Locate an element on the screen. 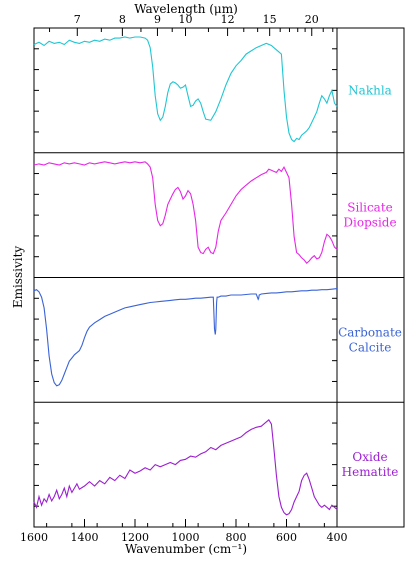  x-tick-label: 400 is located at coordinates (337, 537).